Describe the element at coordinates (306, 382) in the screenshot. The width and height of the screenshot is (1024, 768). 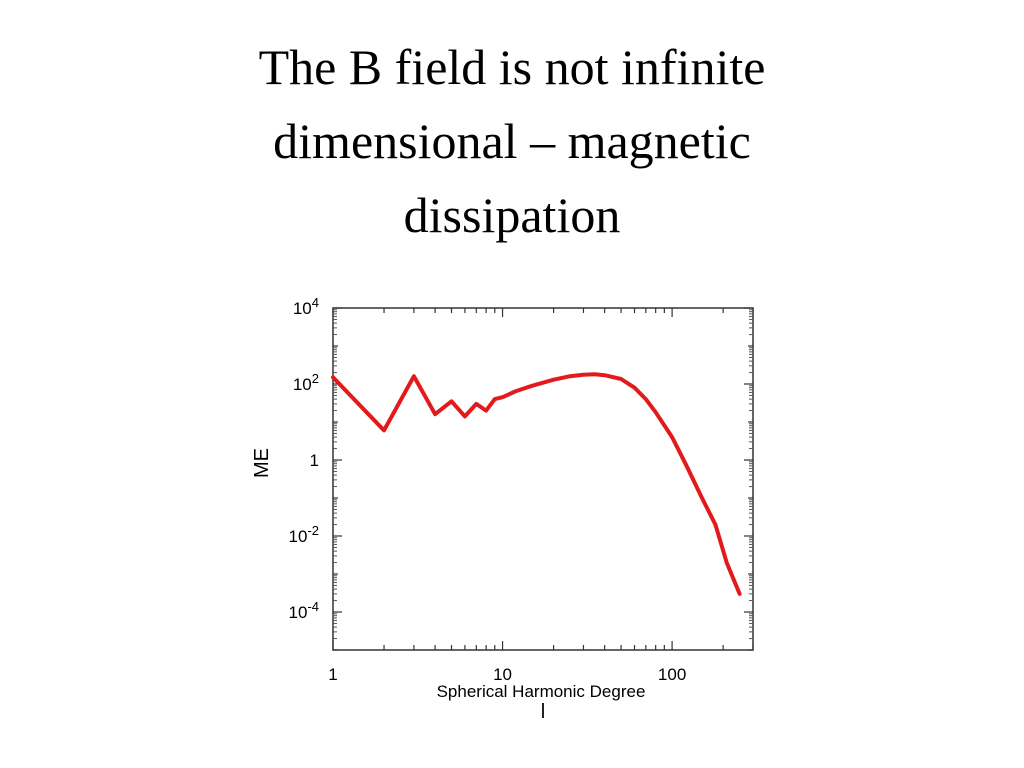
I see `y-tick-label: 10²` at that location.